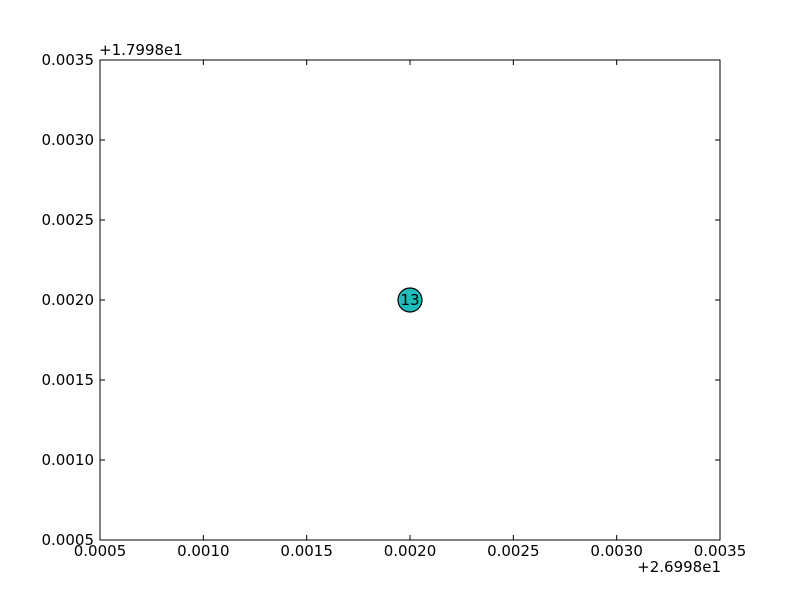 This screenshot has width=800, height=600. I want to click on y-tick-label: 0.0015, so click(68, 380).